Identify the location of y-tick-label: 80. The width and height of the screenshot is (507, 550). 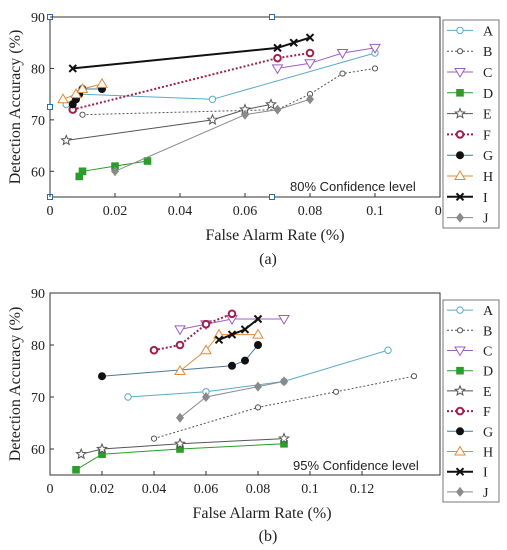
(38, 346).